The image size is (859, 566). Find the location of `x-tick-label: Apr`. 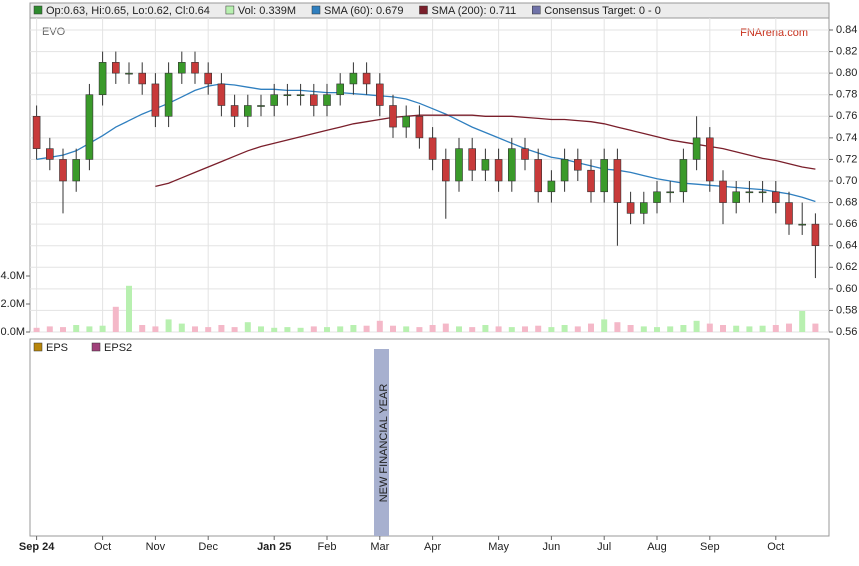

x-tick-label: Apr is located at coordinates (432, 547).